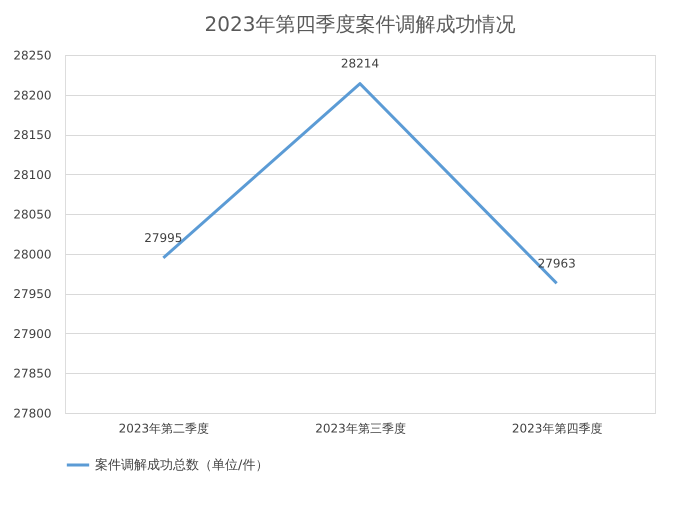  I want to click on y-tick-label: 28000, so click(32, 254).